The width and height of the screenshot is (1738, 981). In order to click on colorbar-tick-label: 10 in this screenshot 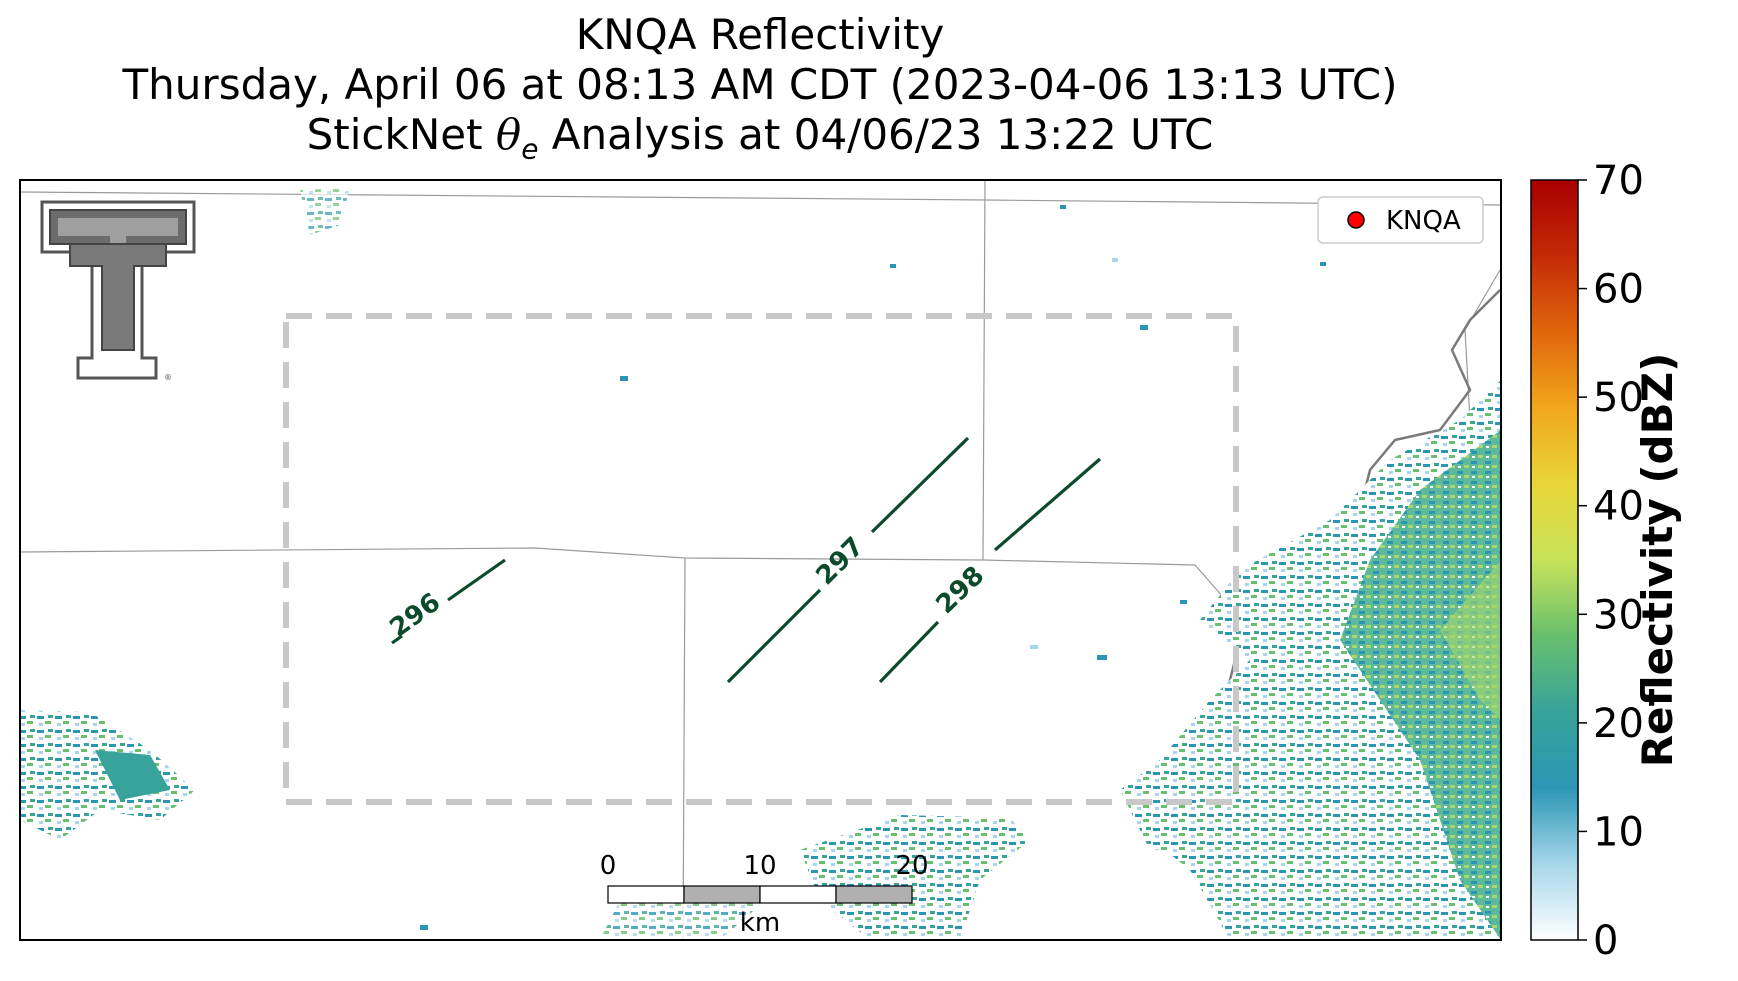, I will do `click(1618, 832)`.